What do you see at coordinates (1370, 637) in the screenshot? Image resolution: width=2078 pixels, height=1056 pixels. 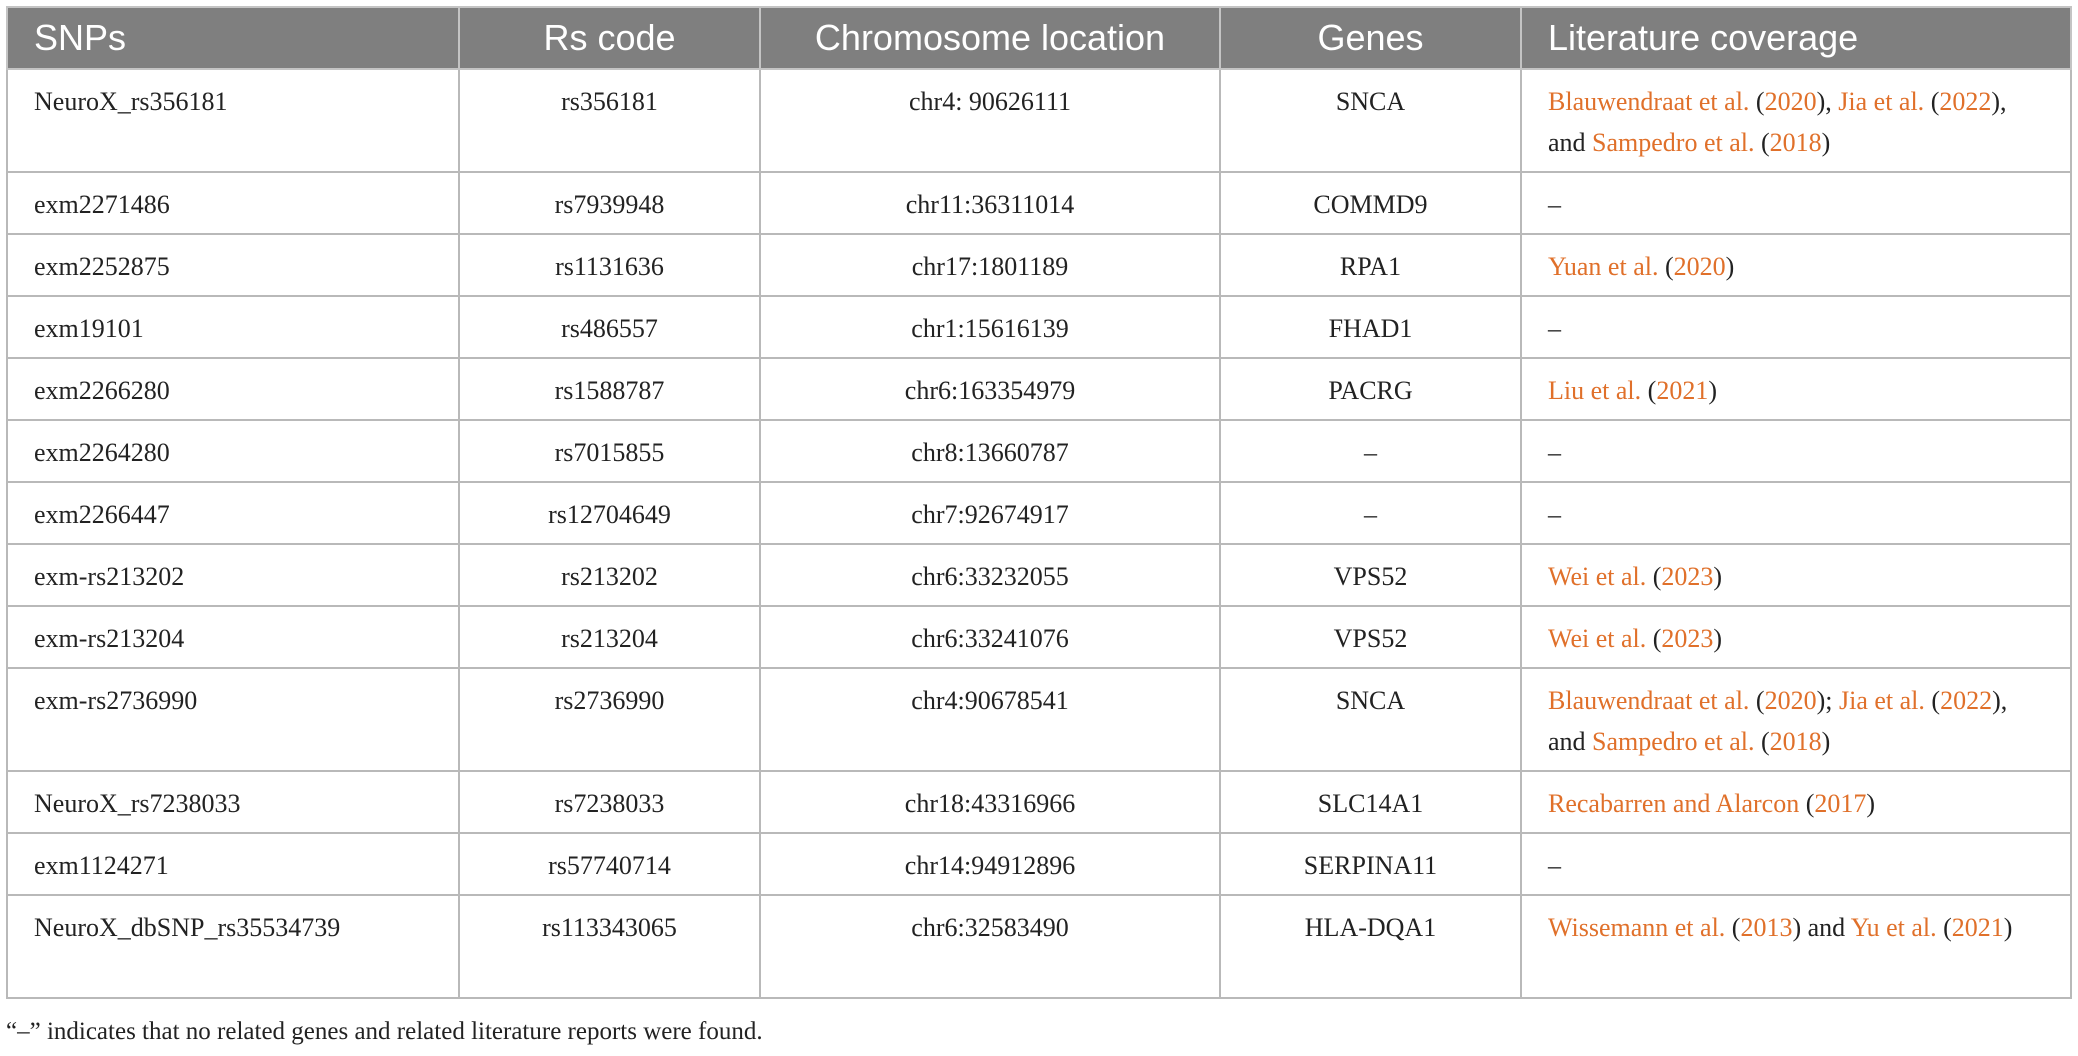 I see `cell-gene: VPS52` at bounding box center [1370, 637].